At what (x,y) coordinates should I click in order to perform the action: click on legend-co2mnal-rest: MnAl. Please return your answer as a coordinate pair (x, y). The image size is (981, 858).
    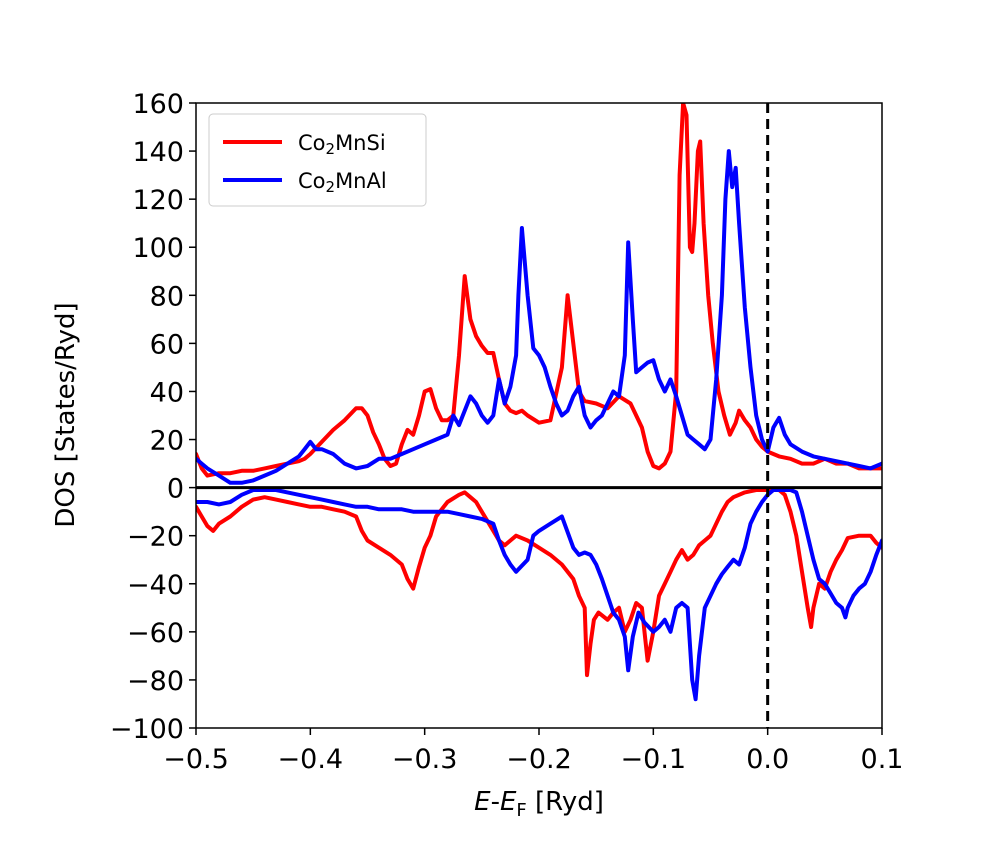
    Looking at the image, I should click on (361, 181).